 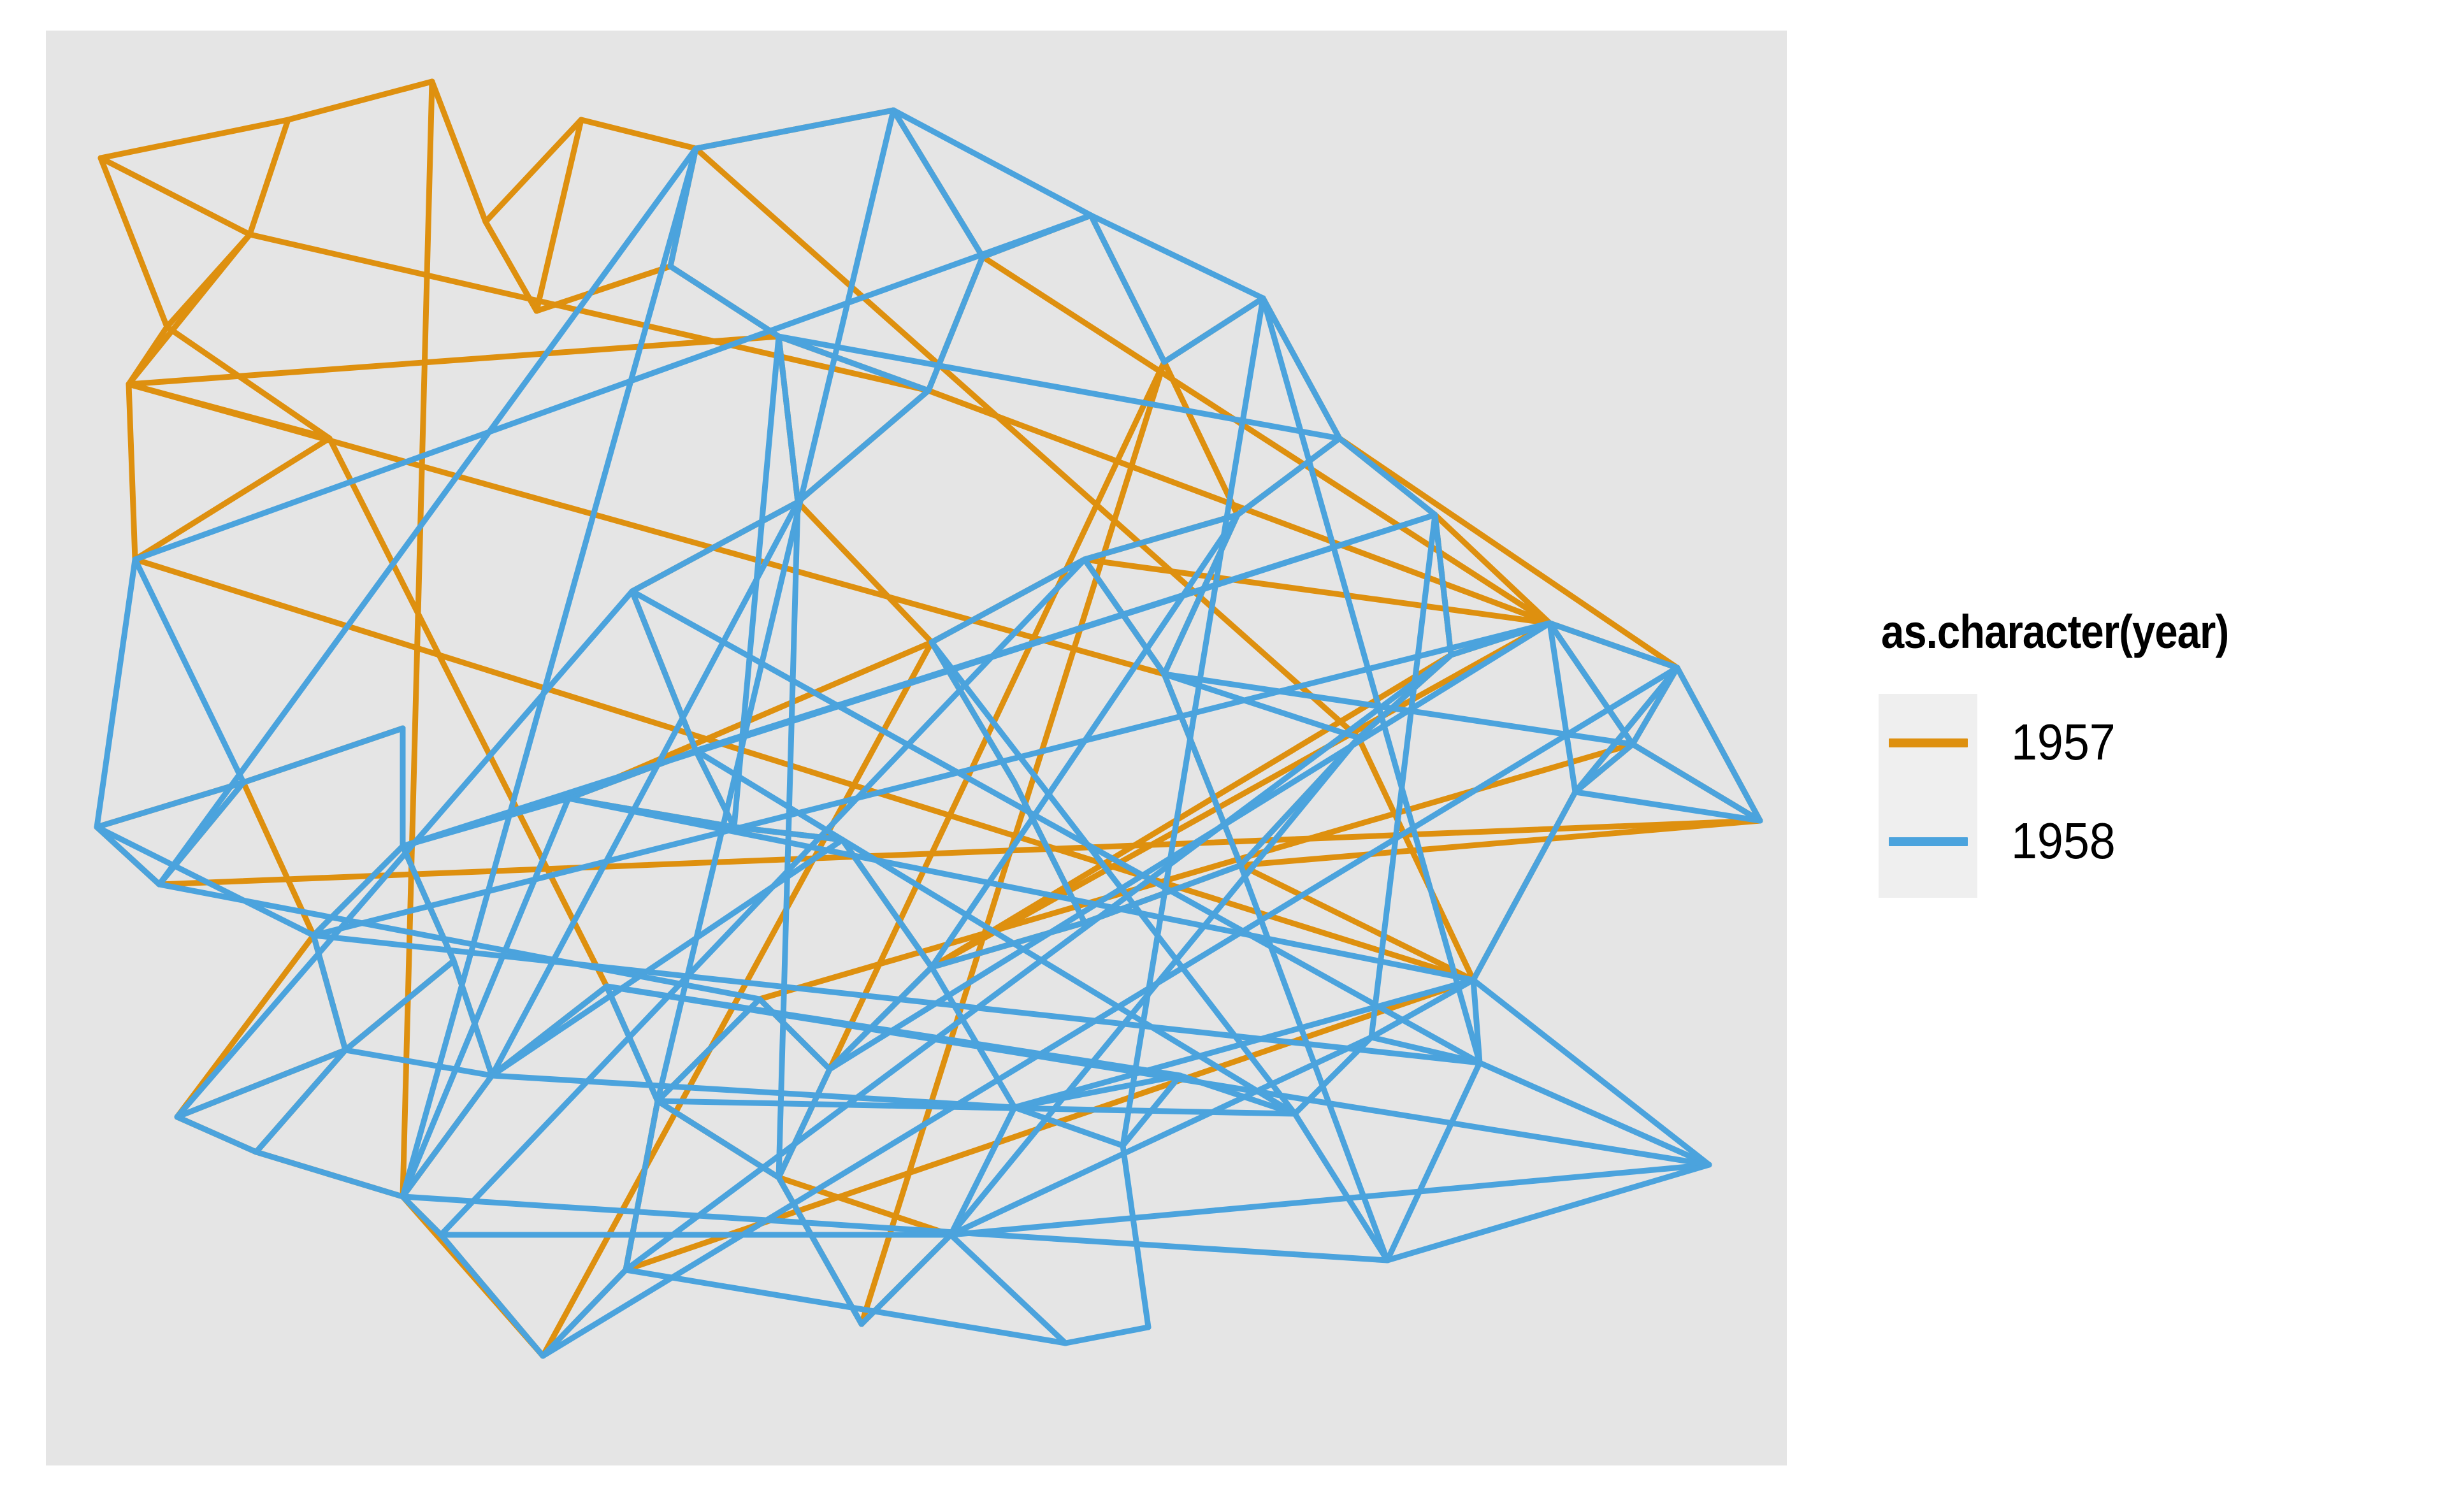 What do you see at coordinates (2063, 742) in the screenshot?
I see `legend-label-1957: 1957` at bounding box center [2063, 742].